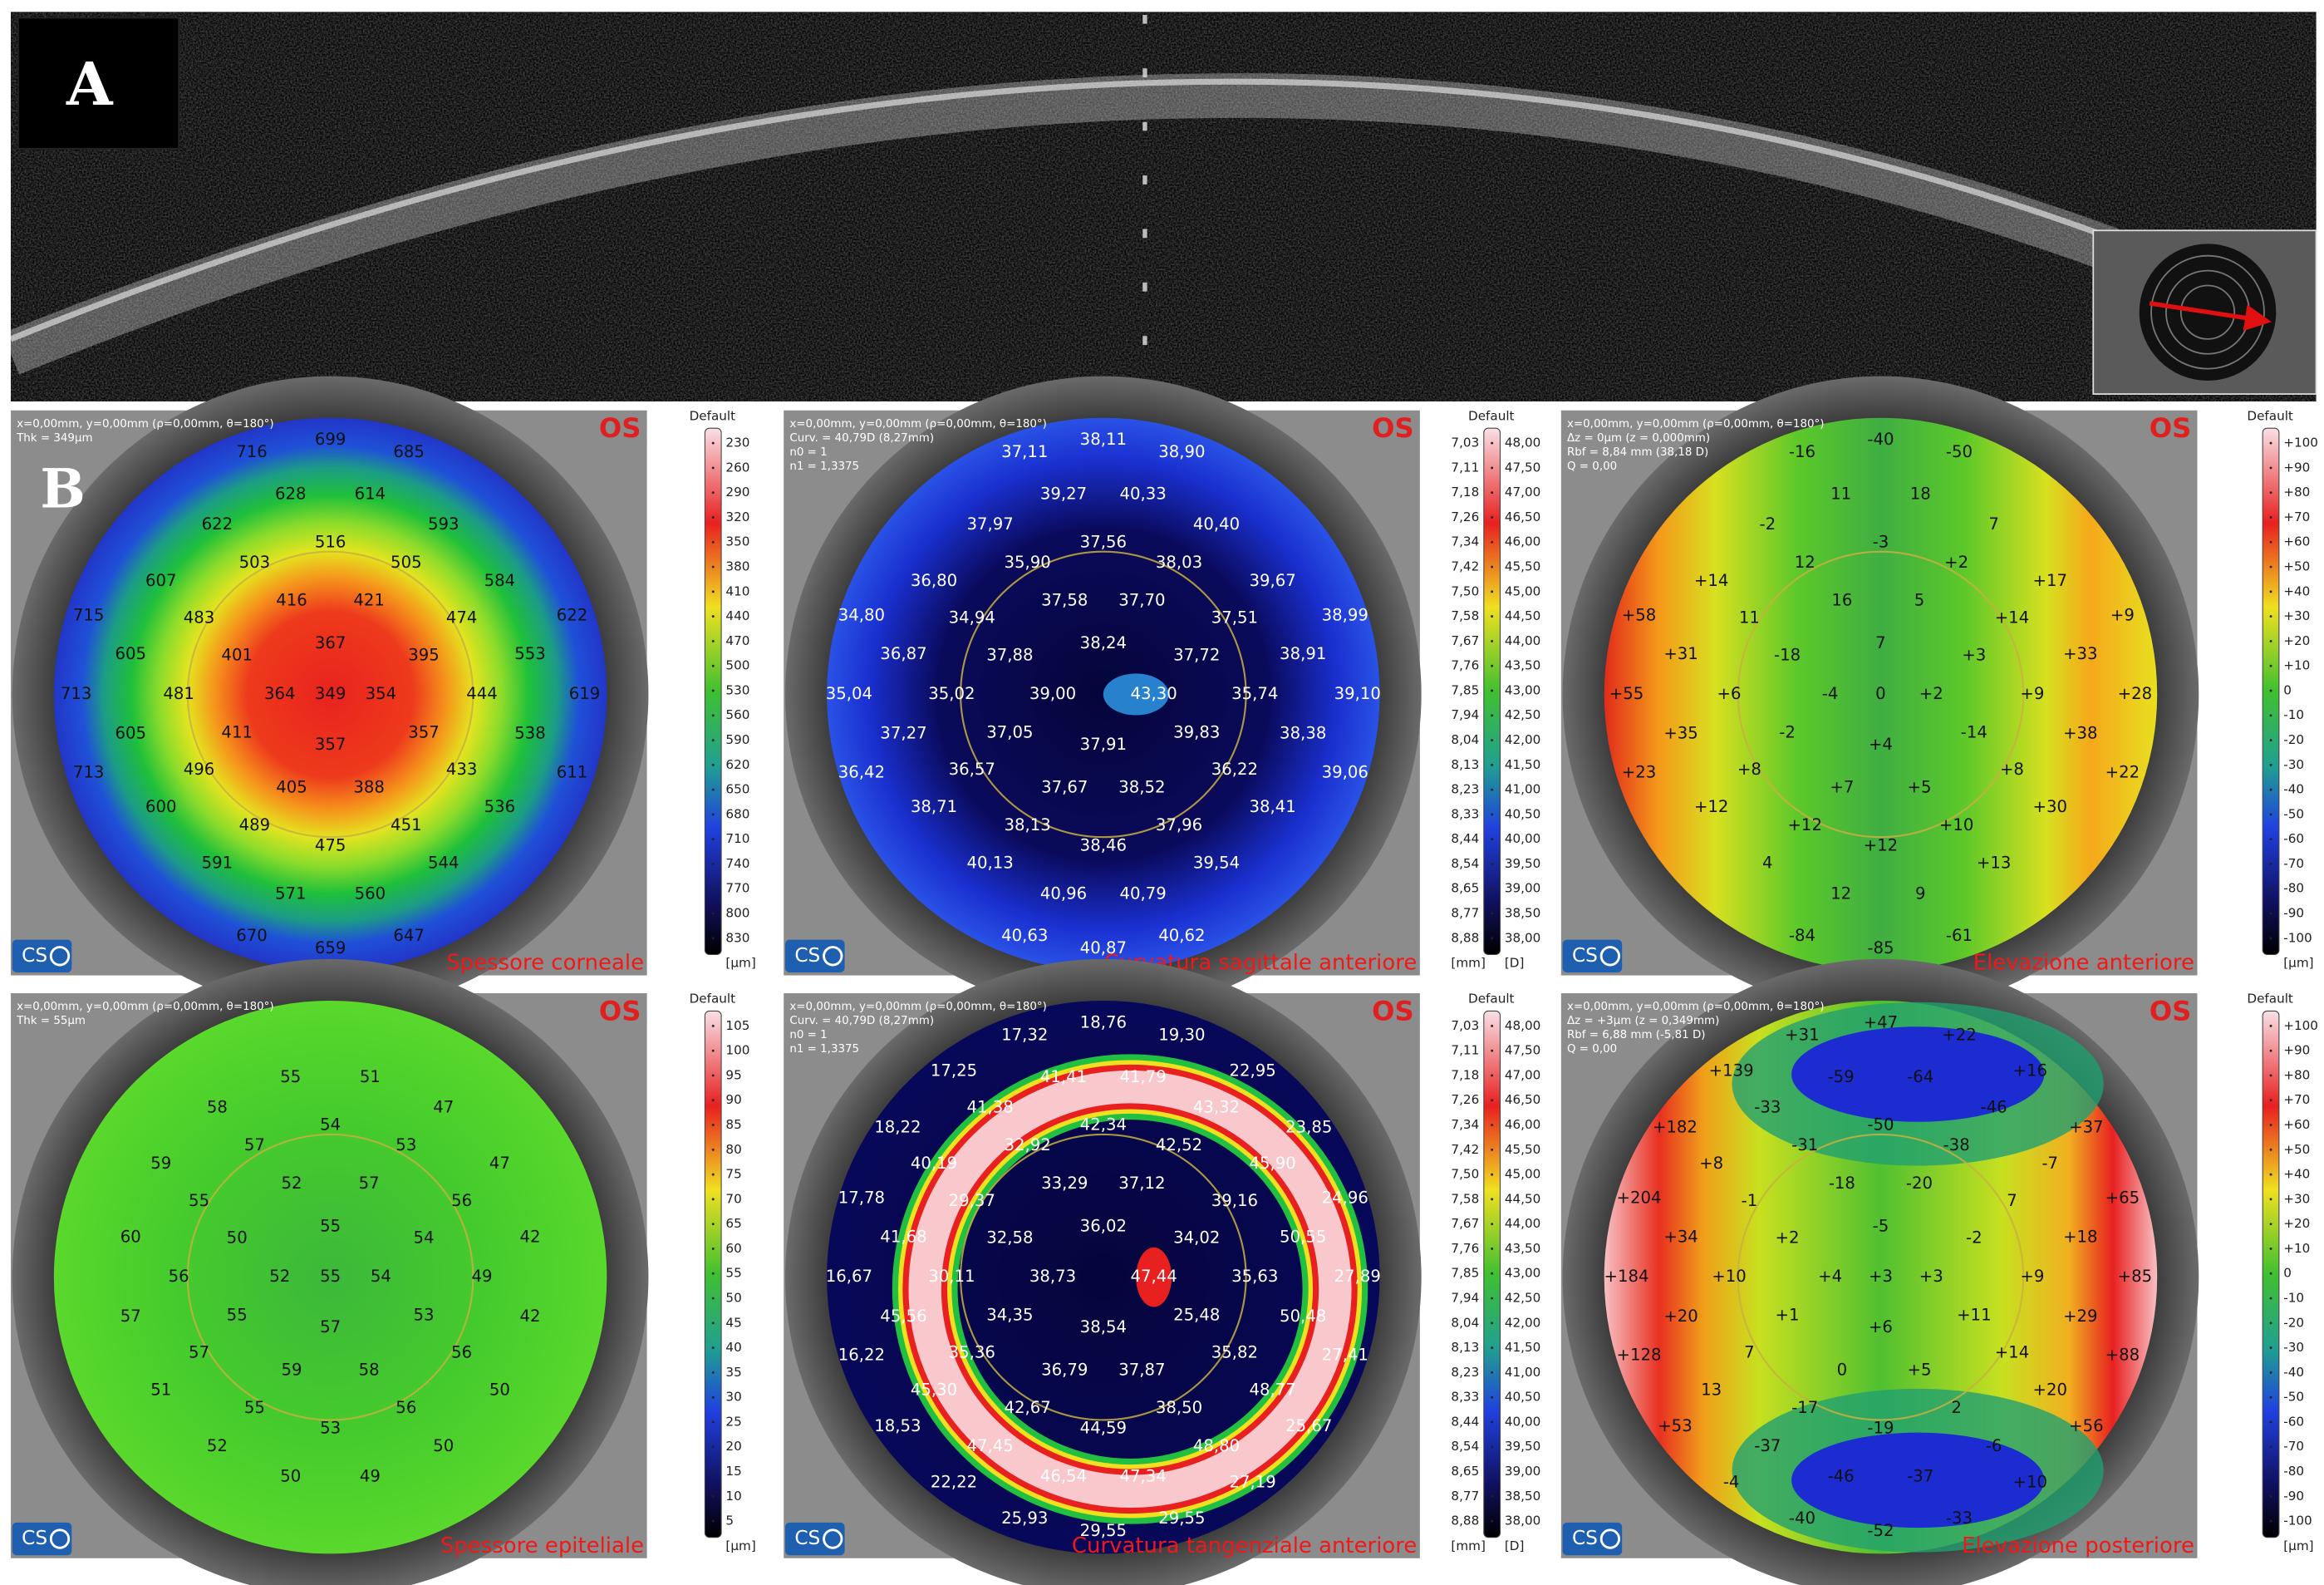 This screenshot has height=1585, width=2324. I want to click on scale-label: 8,77, so click(1465, 1496).